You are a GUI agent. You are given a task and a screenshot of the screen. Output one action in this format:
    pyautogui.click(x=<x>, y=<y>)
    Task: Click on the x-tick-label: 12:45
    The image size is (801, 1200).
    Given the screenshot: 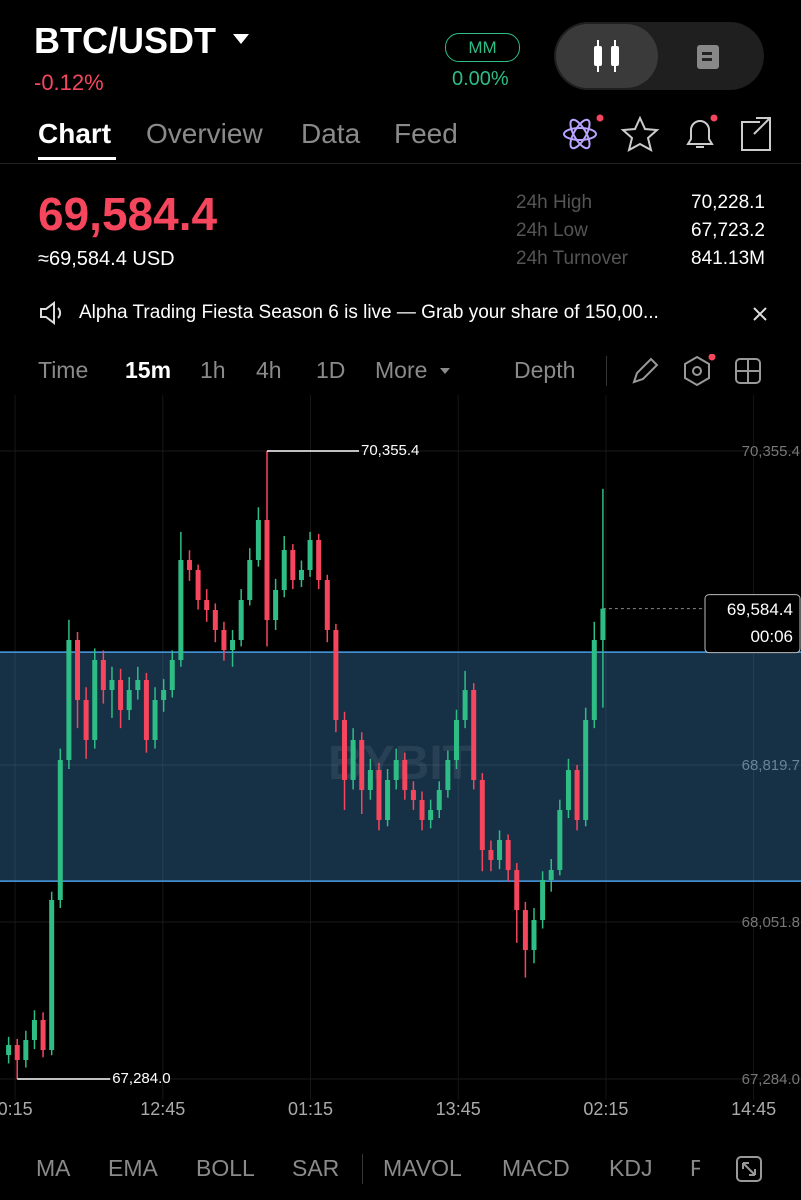 What is the action you would take?
    pyautogui.click(x=162, y=1109)
    